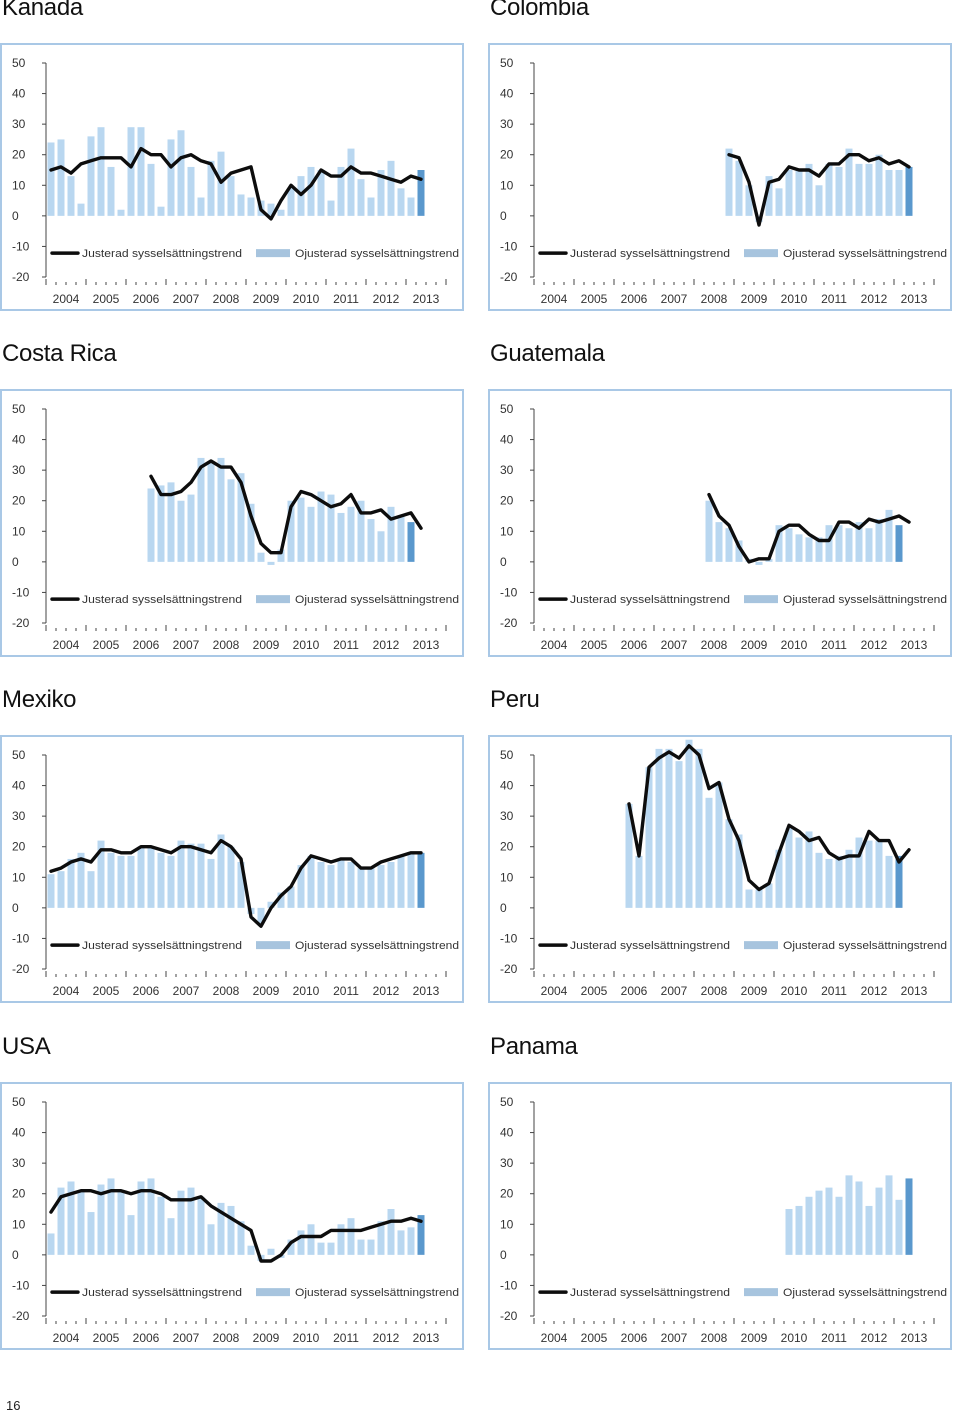 The image size is (960, 1416). I want to click on chart-title: Costa Rica, so click(59, 353).